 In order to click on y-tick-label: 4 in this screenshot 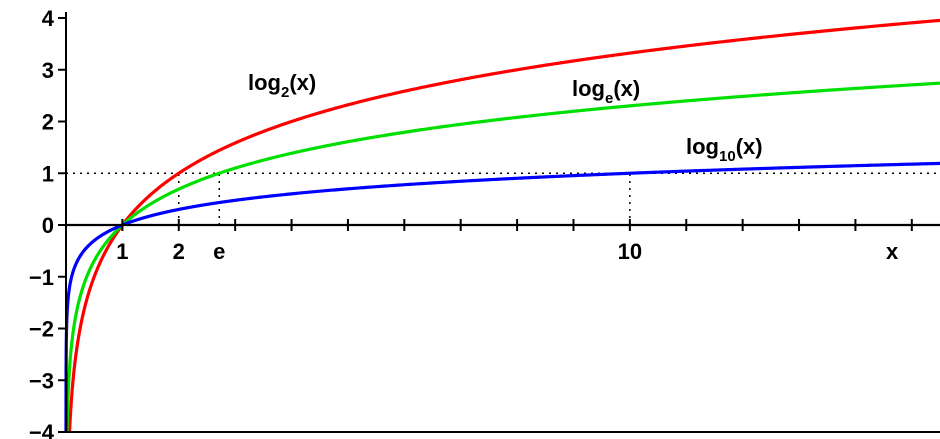, I will do `click(48, 18)`.